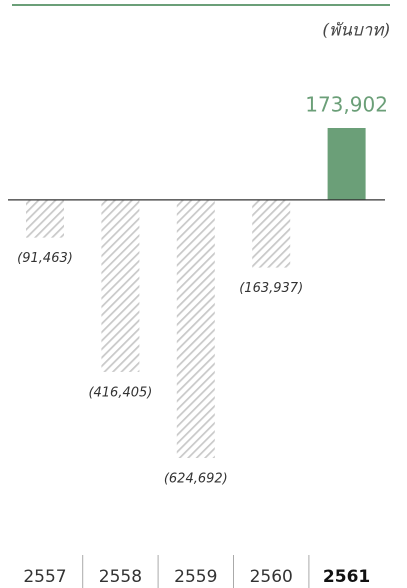 The image size is (407, 588). Describe the element at coordinates (44, 577) in the screenshot. I see `x-tick-label: 2557` at that location.